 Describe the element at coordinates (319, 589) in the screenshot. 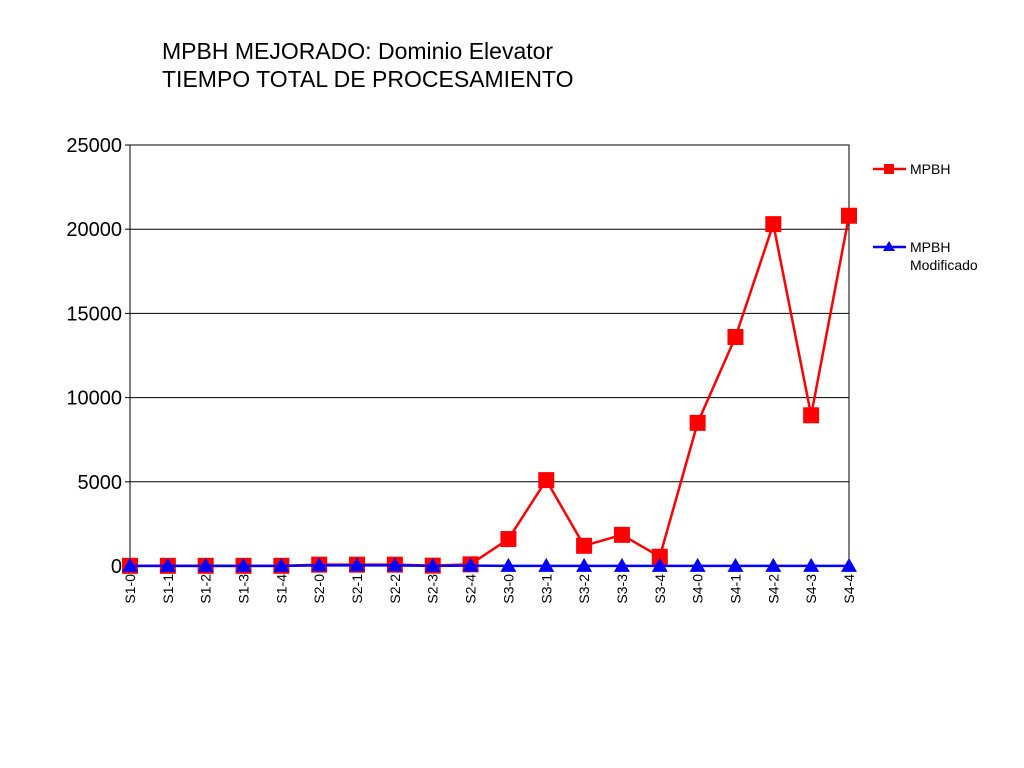

I see `x-tick-label-5: S2-0` at that location.